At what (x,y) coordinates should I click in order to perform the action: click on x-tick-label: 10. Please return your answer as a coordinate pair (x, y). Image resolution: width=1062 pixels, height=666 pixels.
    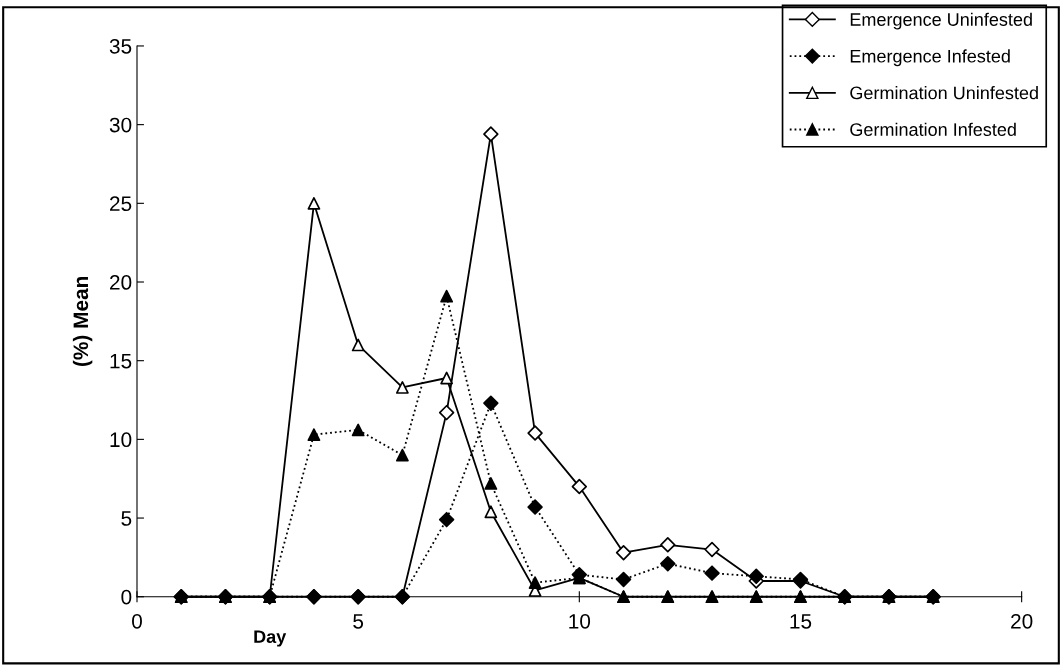
    Looking at the image, I should click on (580, 621).